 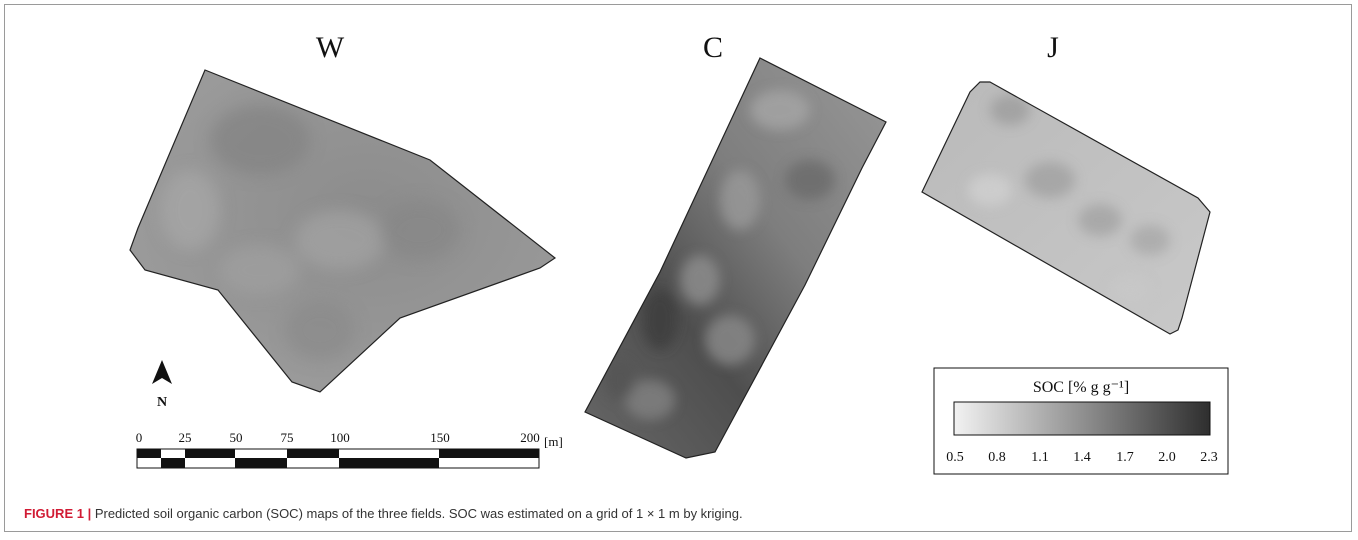 I want to click on caption-label: FIGURE 1 |, so click(x=58, y=513).